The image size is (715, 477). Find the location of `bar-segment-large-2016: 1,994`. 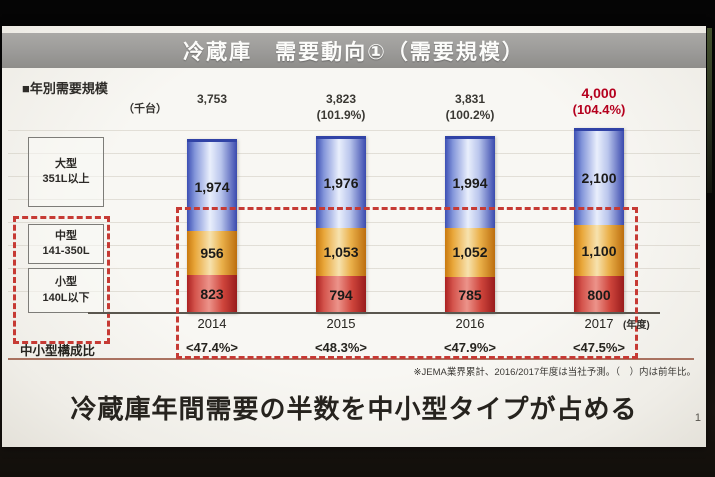

bar-segment-large-2016: 1,994 is located at coordinates (470, 182).